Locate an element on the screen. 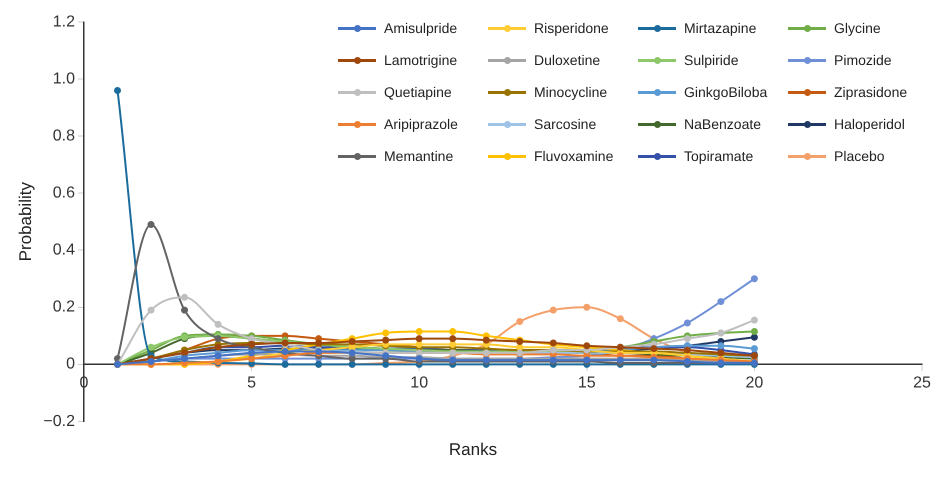 The width and height of the screenshot is (946, 482). y-tick-label: 0 is located at coordinates (71, 364).